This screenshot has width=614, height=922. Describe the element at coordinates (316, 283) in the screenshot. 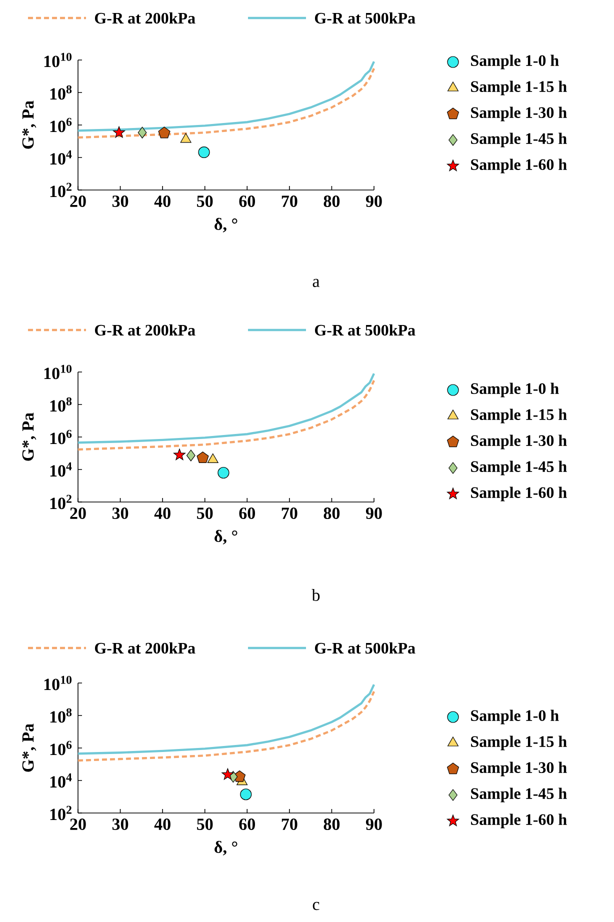

I see `text: a` at that location.